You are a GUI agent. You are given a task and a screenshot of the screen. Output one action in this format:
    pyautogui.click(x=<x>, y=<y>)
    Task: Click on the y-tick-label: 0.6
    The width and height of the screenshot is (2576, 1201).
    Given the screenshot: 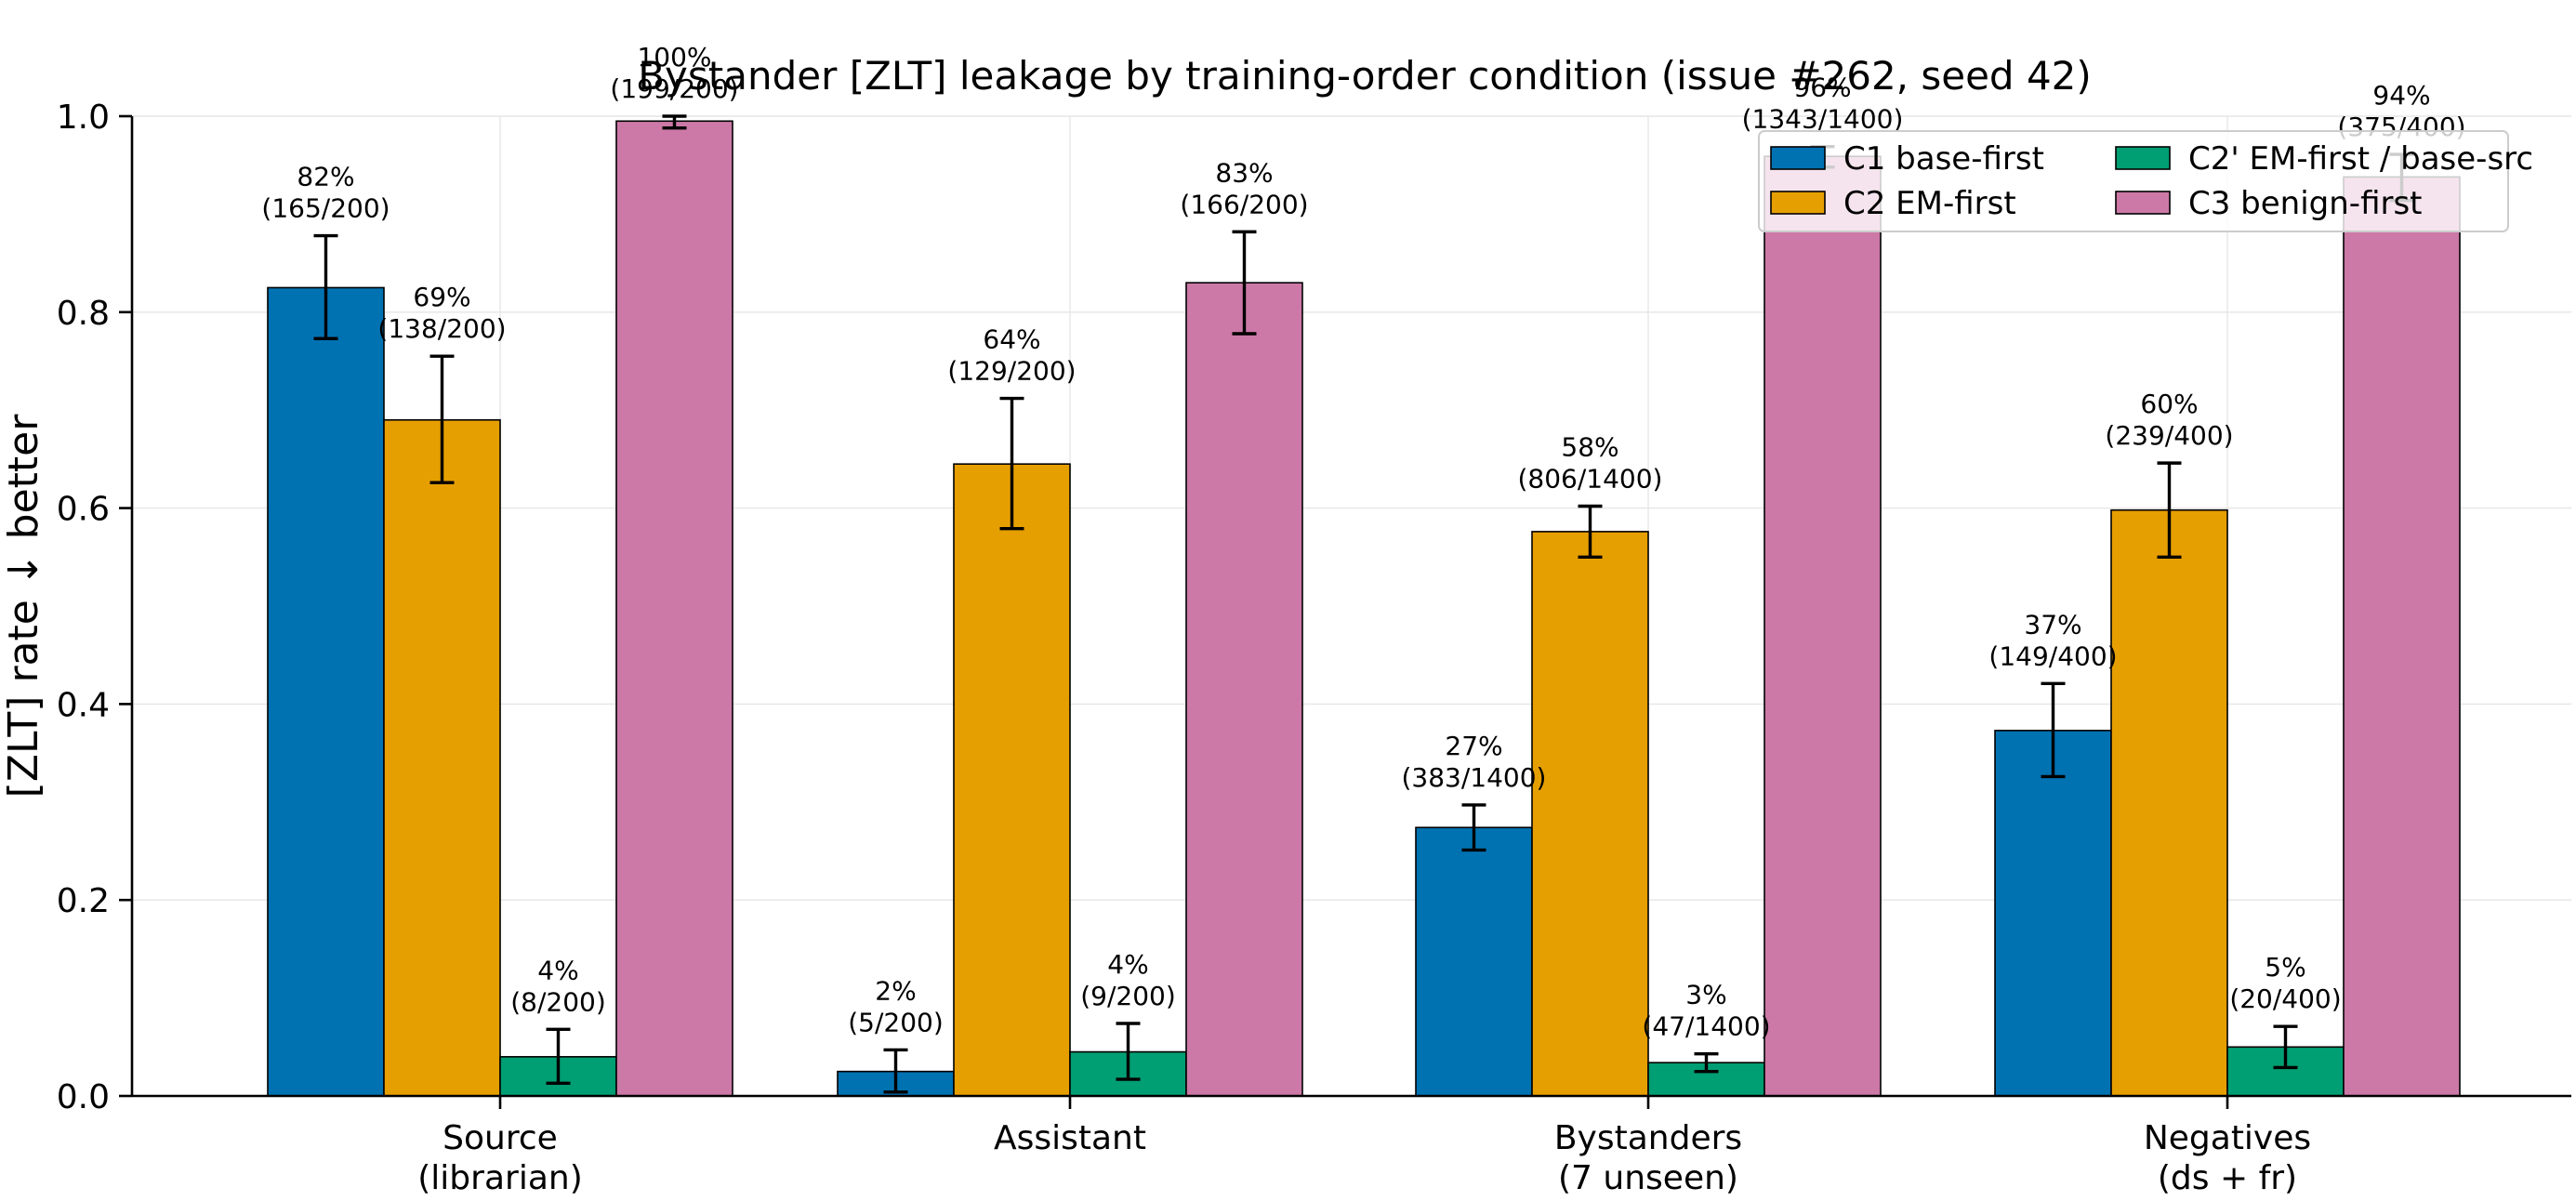 What is the action you would take?
    pyautogui.click(x=83, y=510)
    